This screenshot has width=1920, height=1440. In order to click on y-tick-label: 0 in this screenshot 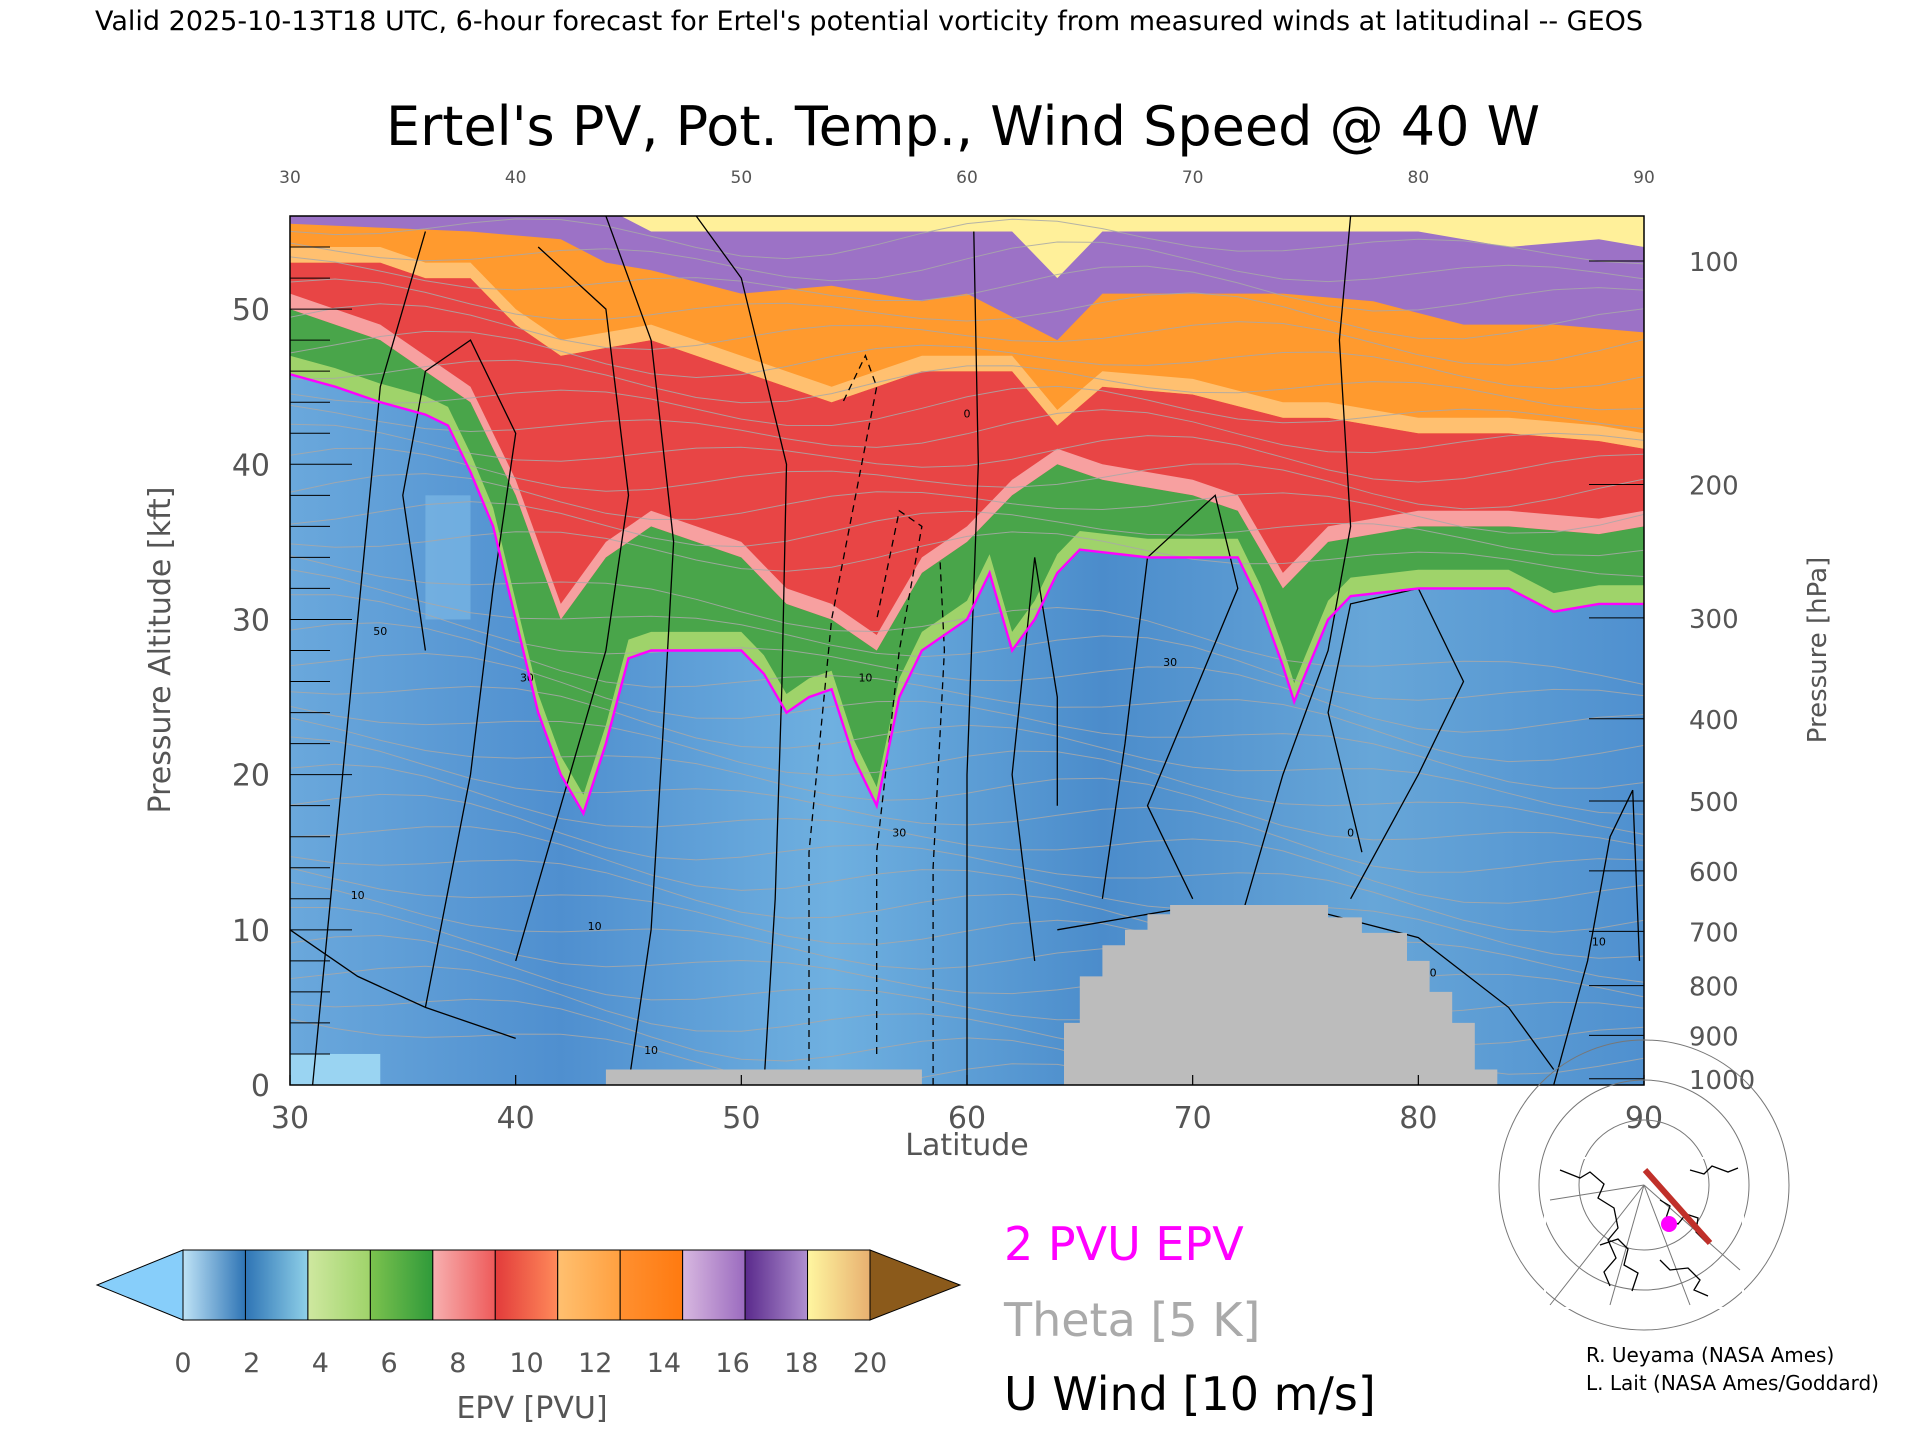, I will do `click(260, 1086)`.